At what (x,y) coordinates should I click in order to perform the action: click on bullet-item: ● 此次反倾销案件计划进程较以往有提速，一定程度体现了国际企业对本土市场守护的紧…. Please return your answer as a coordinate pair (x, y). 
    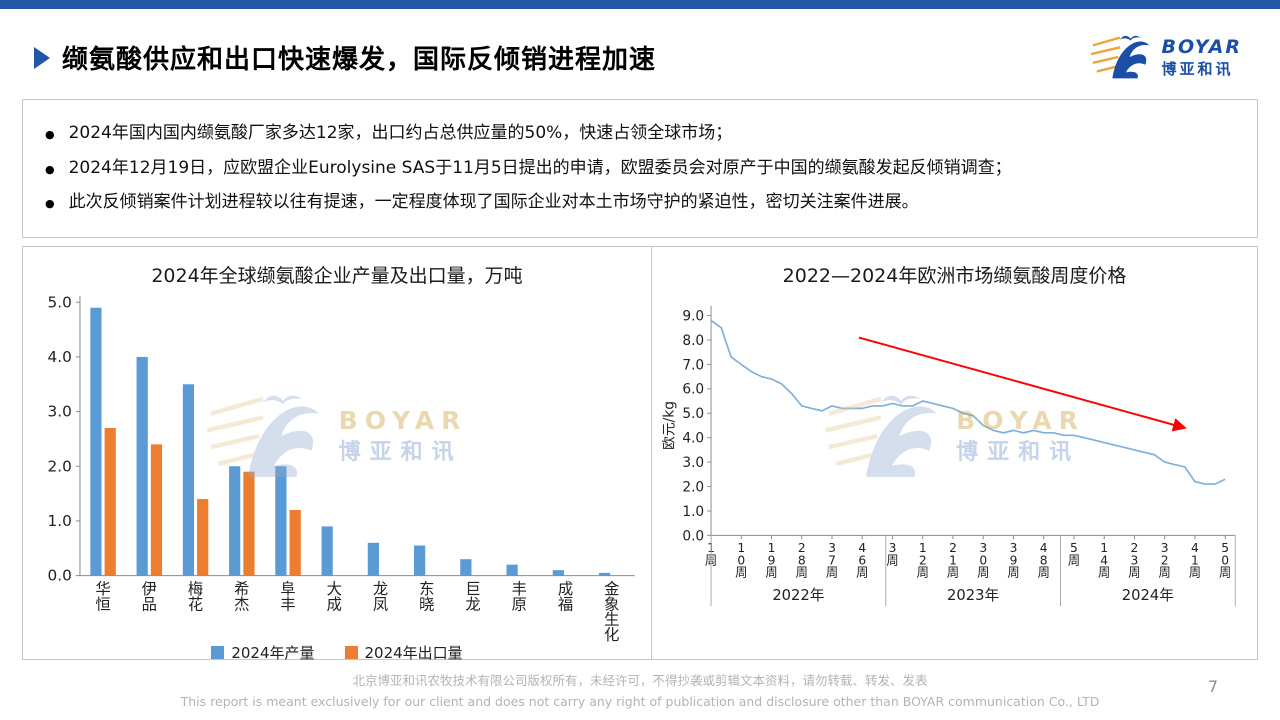
    Looking at the image, I should click on (640, 203).